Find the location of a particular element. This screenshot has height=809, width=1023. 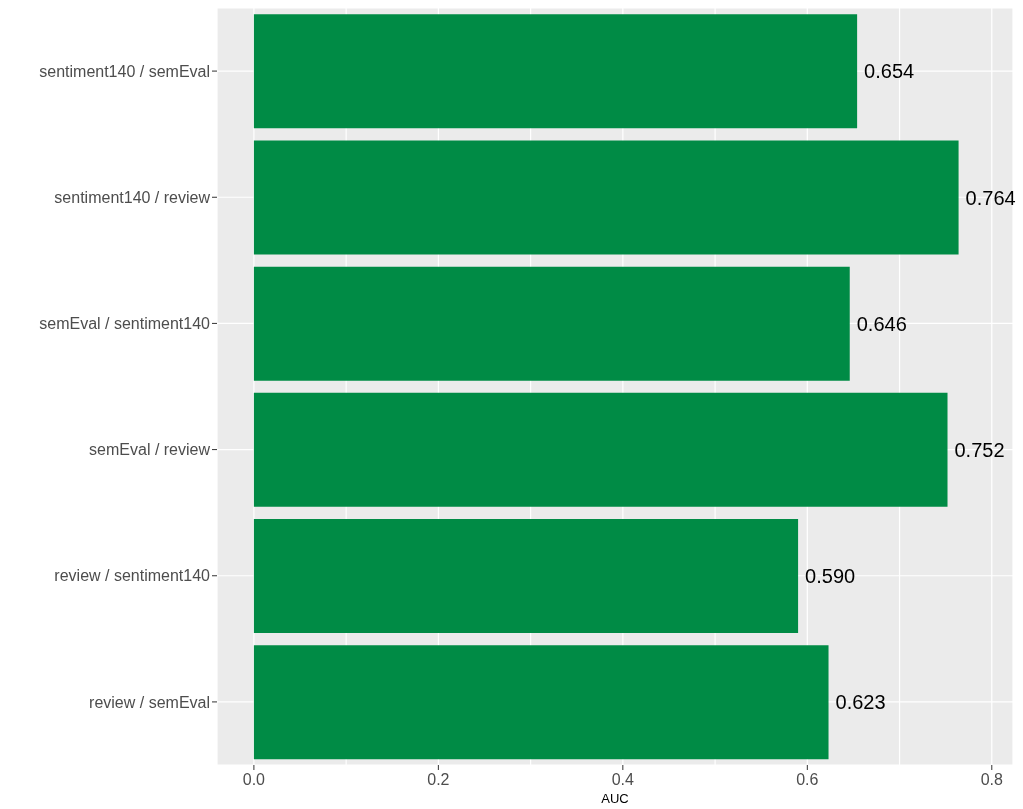

data-label: 0.590 is located at coordinates (830, 576).